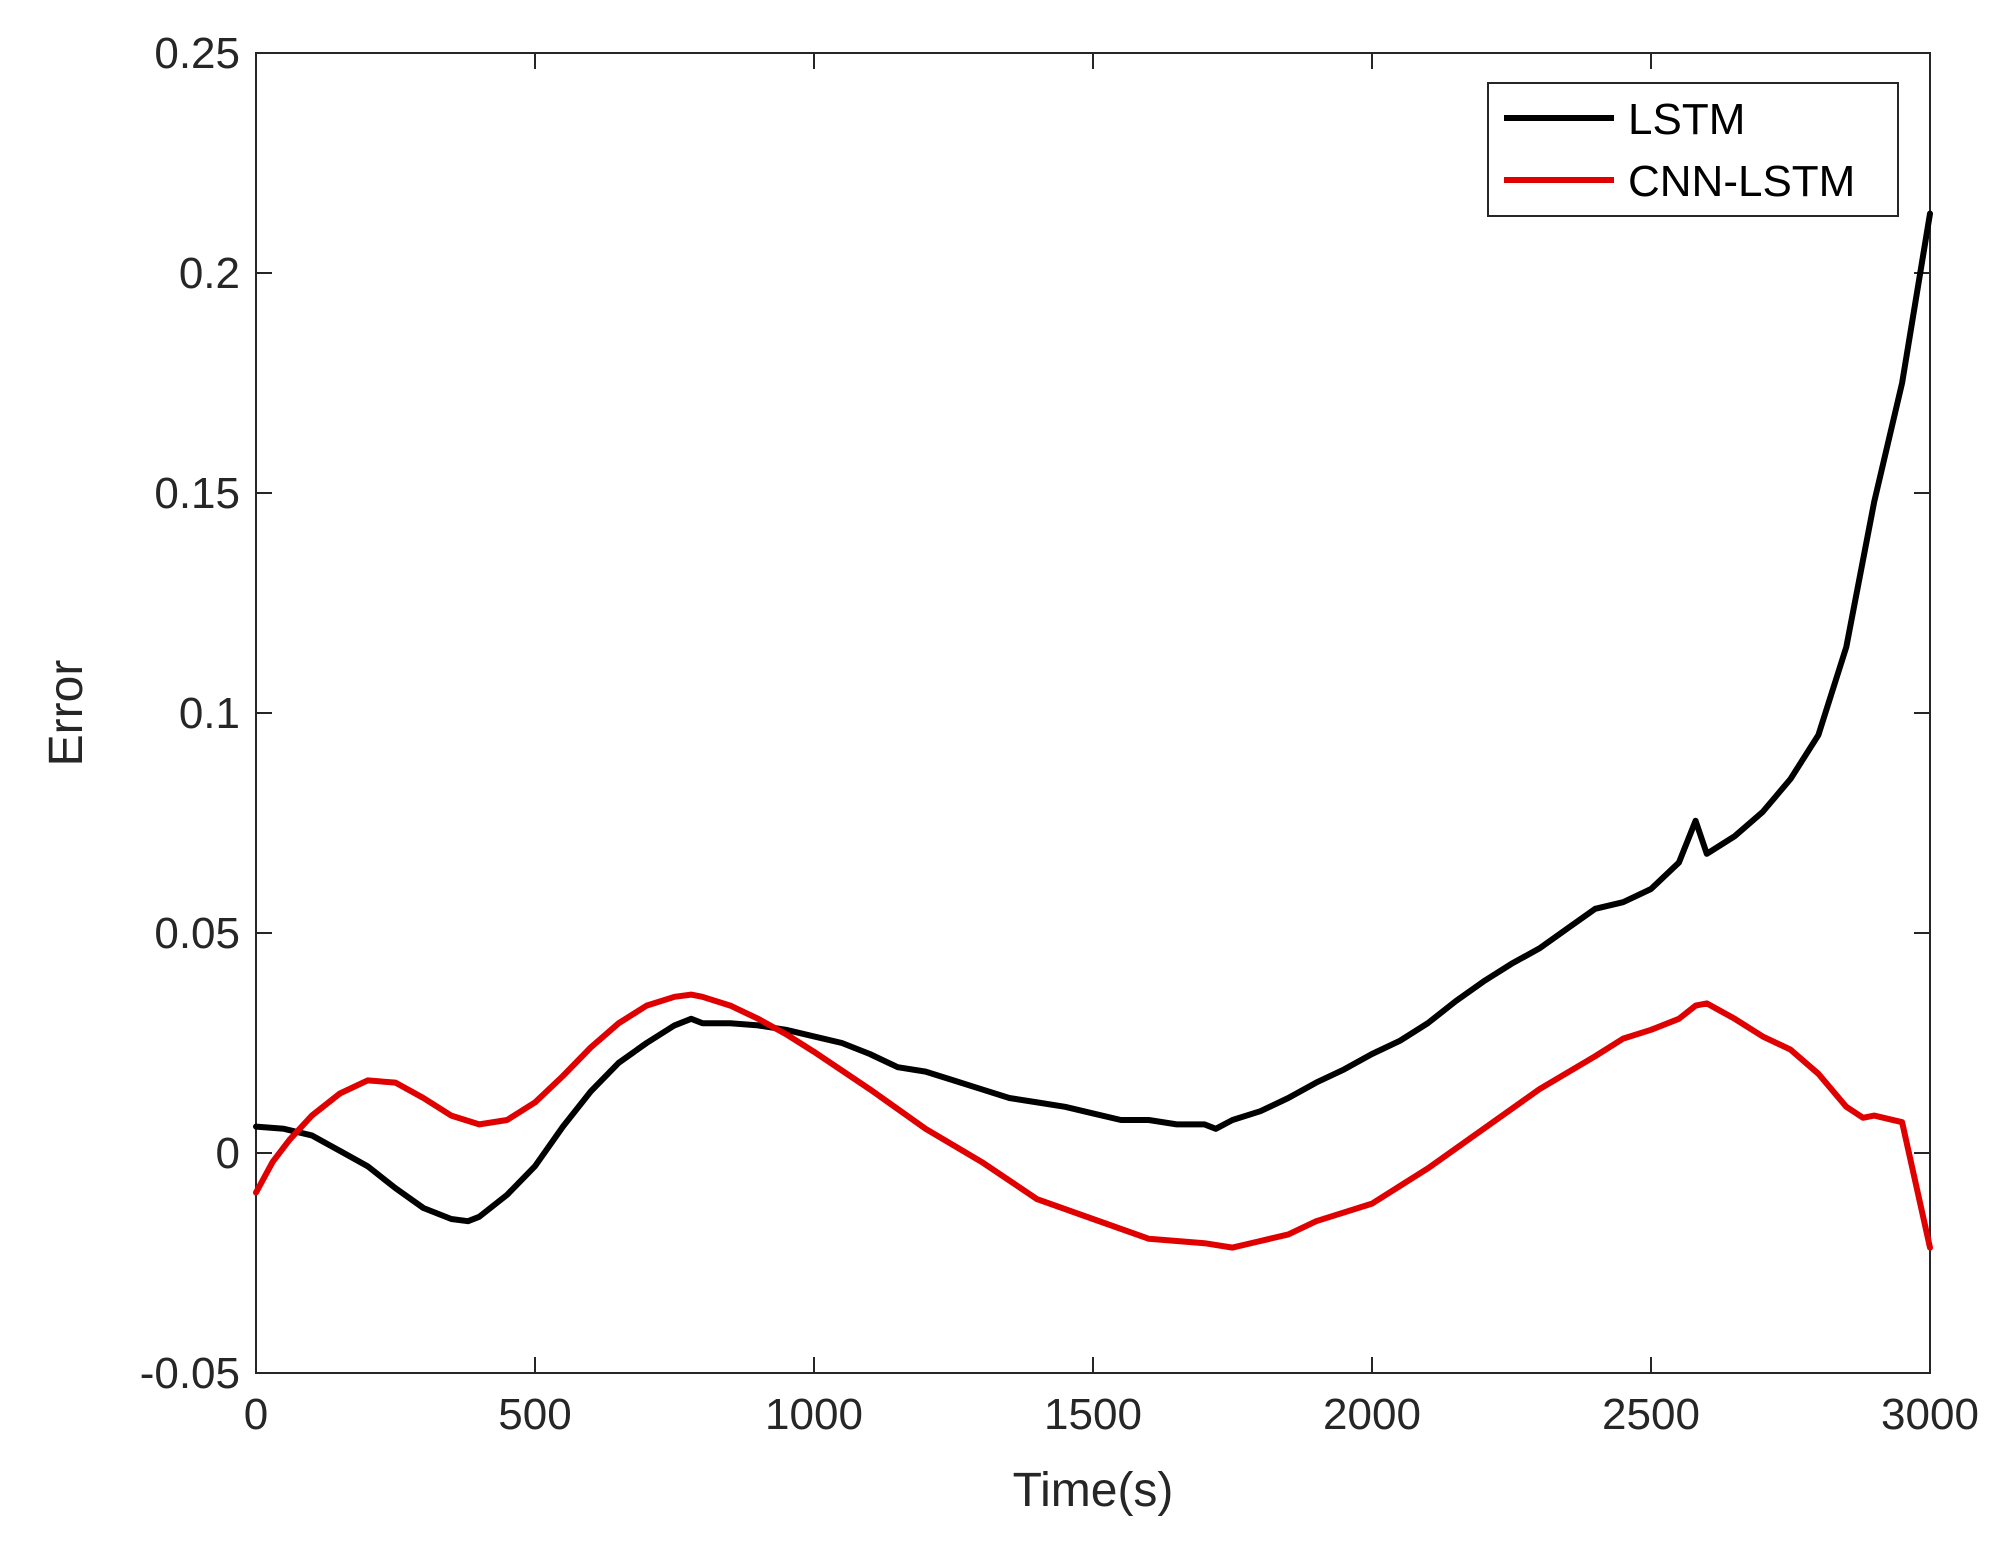 The width and height of the screenshot is (2004, 1553). I want to click on legend-label-lstm: LSTM, so click(1686, 119).